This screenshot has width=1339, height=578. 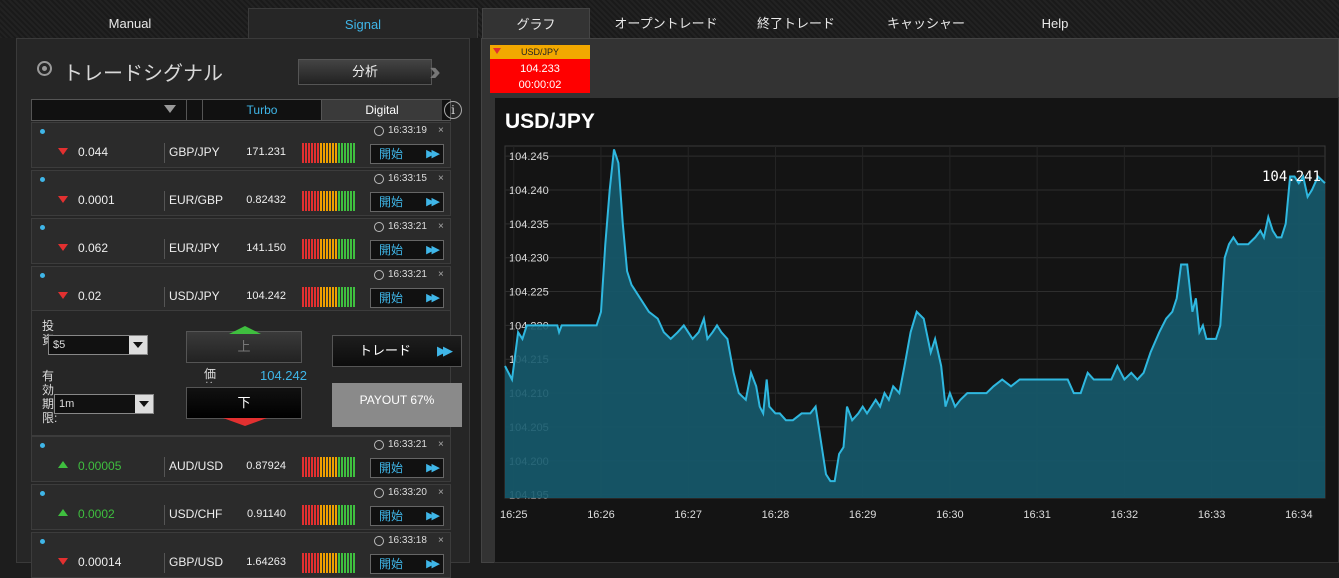 I want to click on tab-closed-trades: 終了トレード, so click(x=795, y=23).